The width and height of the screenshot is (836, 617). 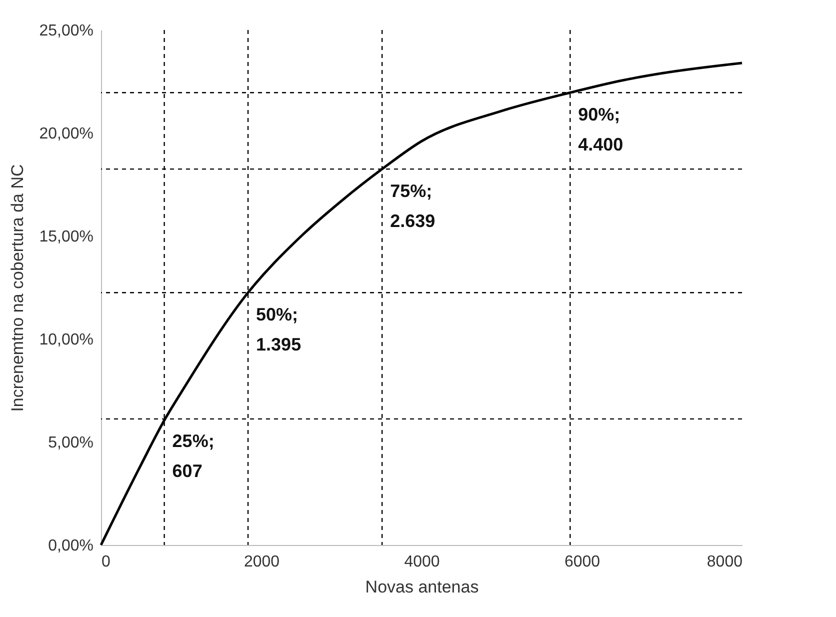 I want to click on x-tick-label: 2000, so click(x=262, y=562).